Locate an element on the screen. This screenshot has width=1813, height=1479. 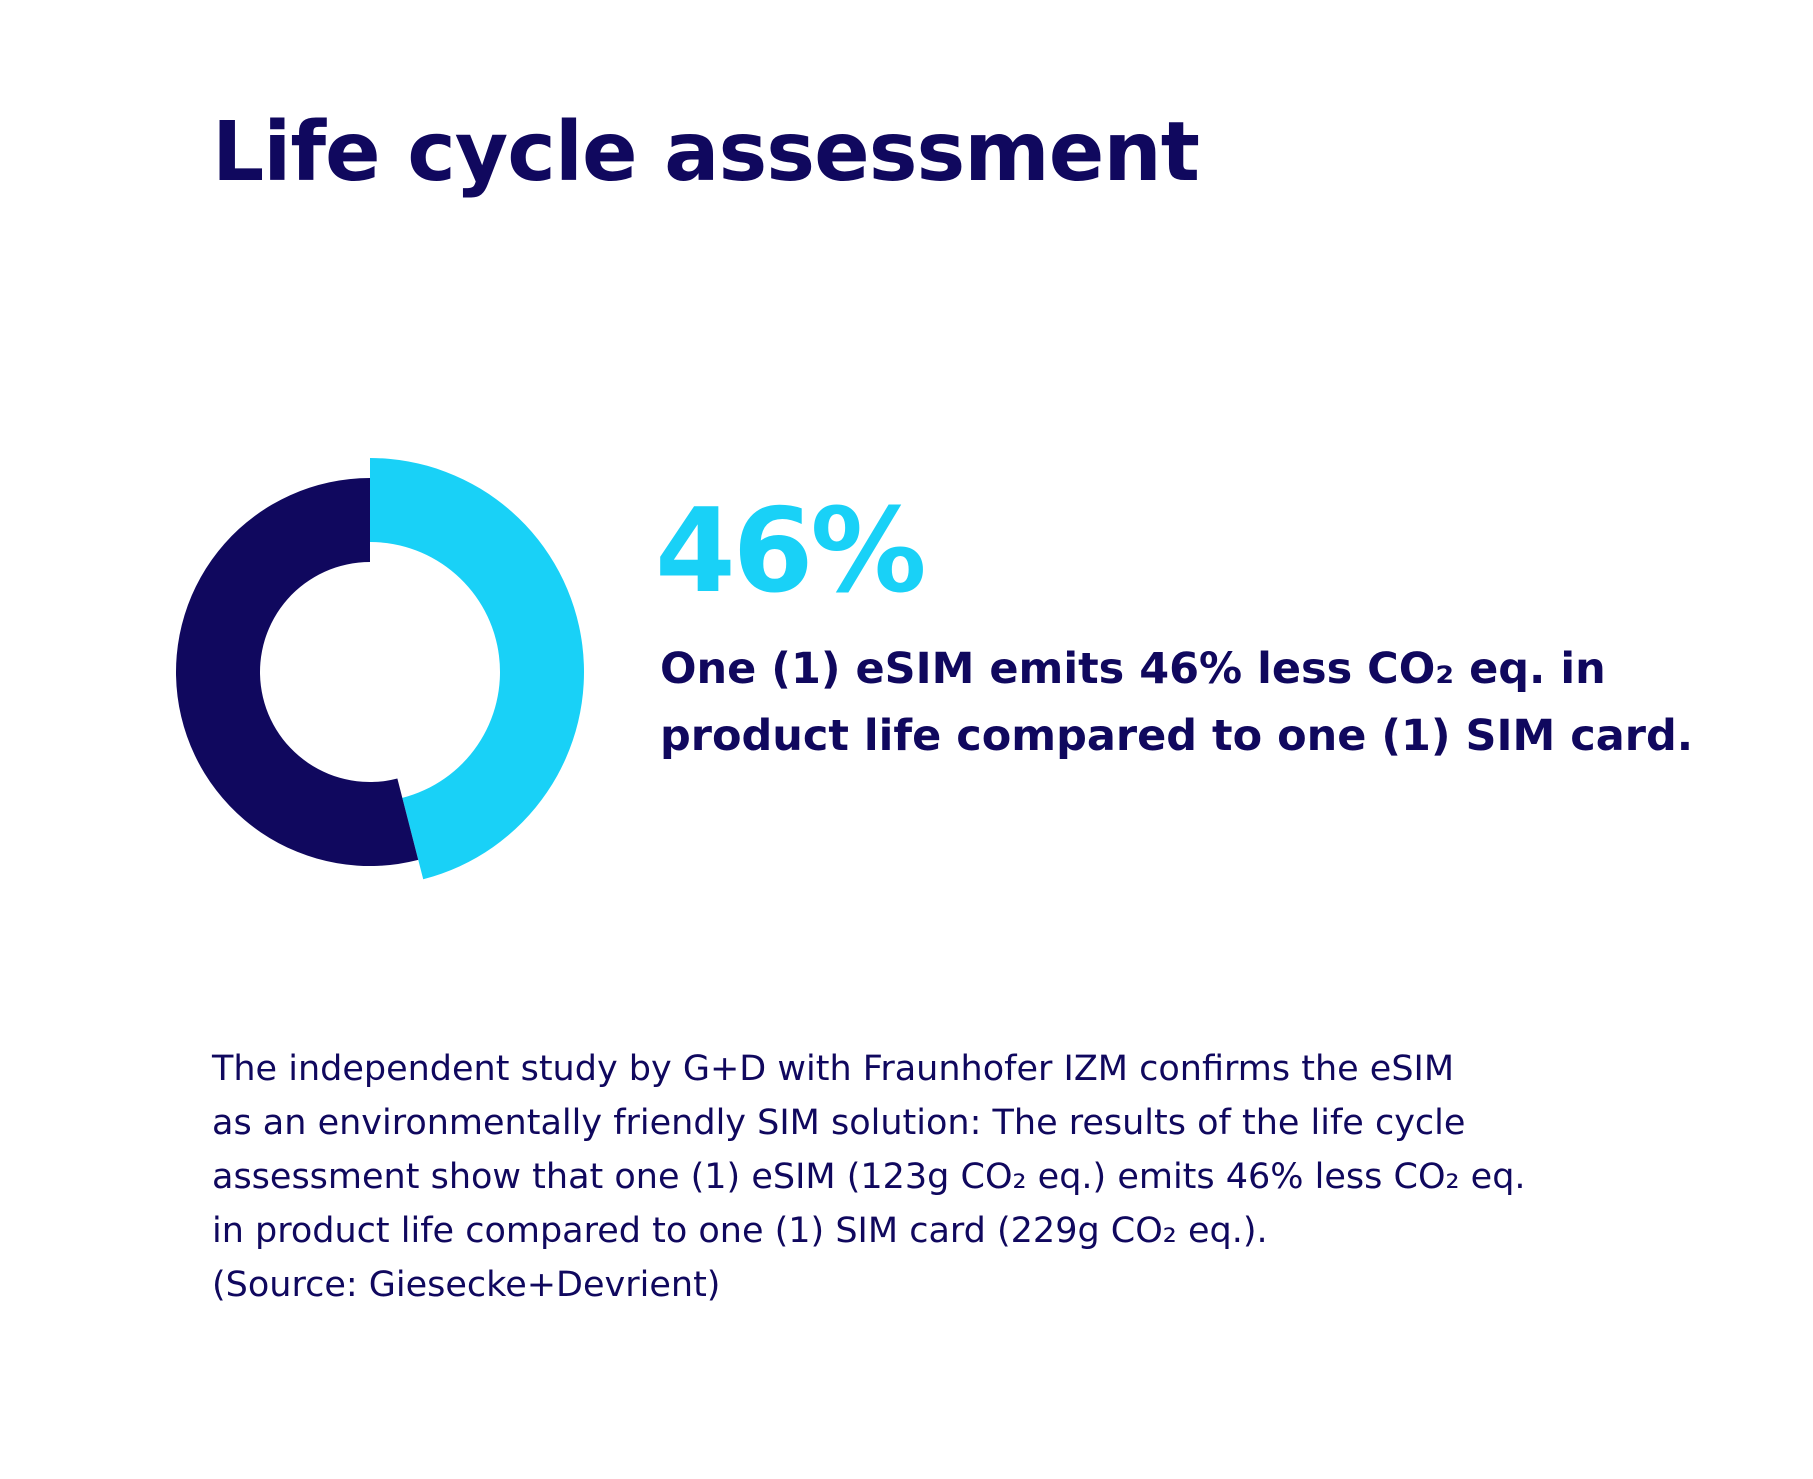
donut-slices is located at coordinates (379, 669).